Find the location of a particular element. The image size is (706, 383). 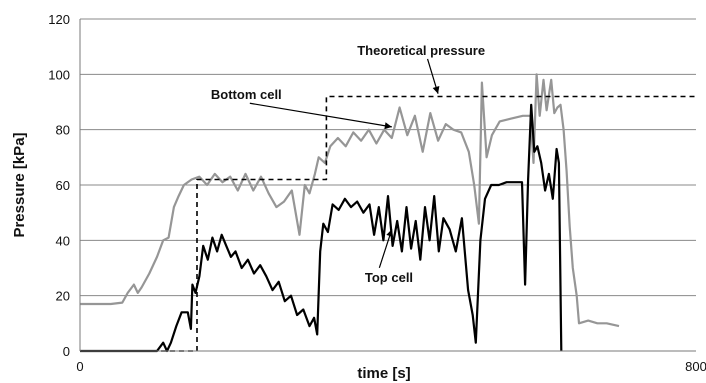

y-tick-label-0: 0 is located at coordinates (66, 351).